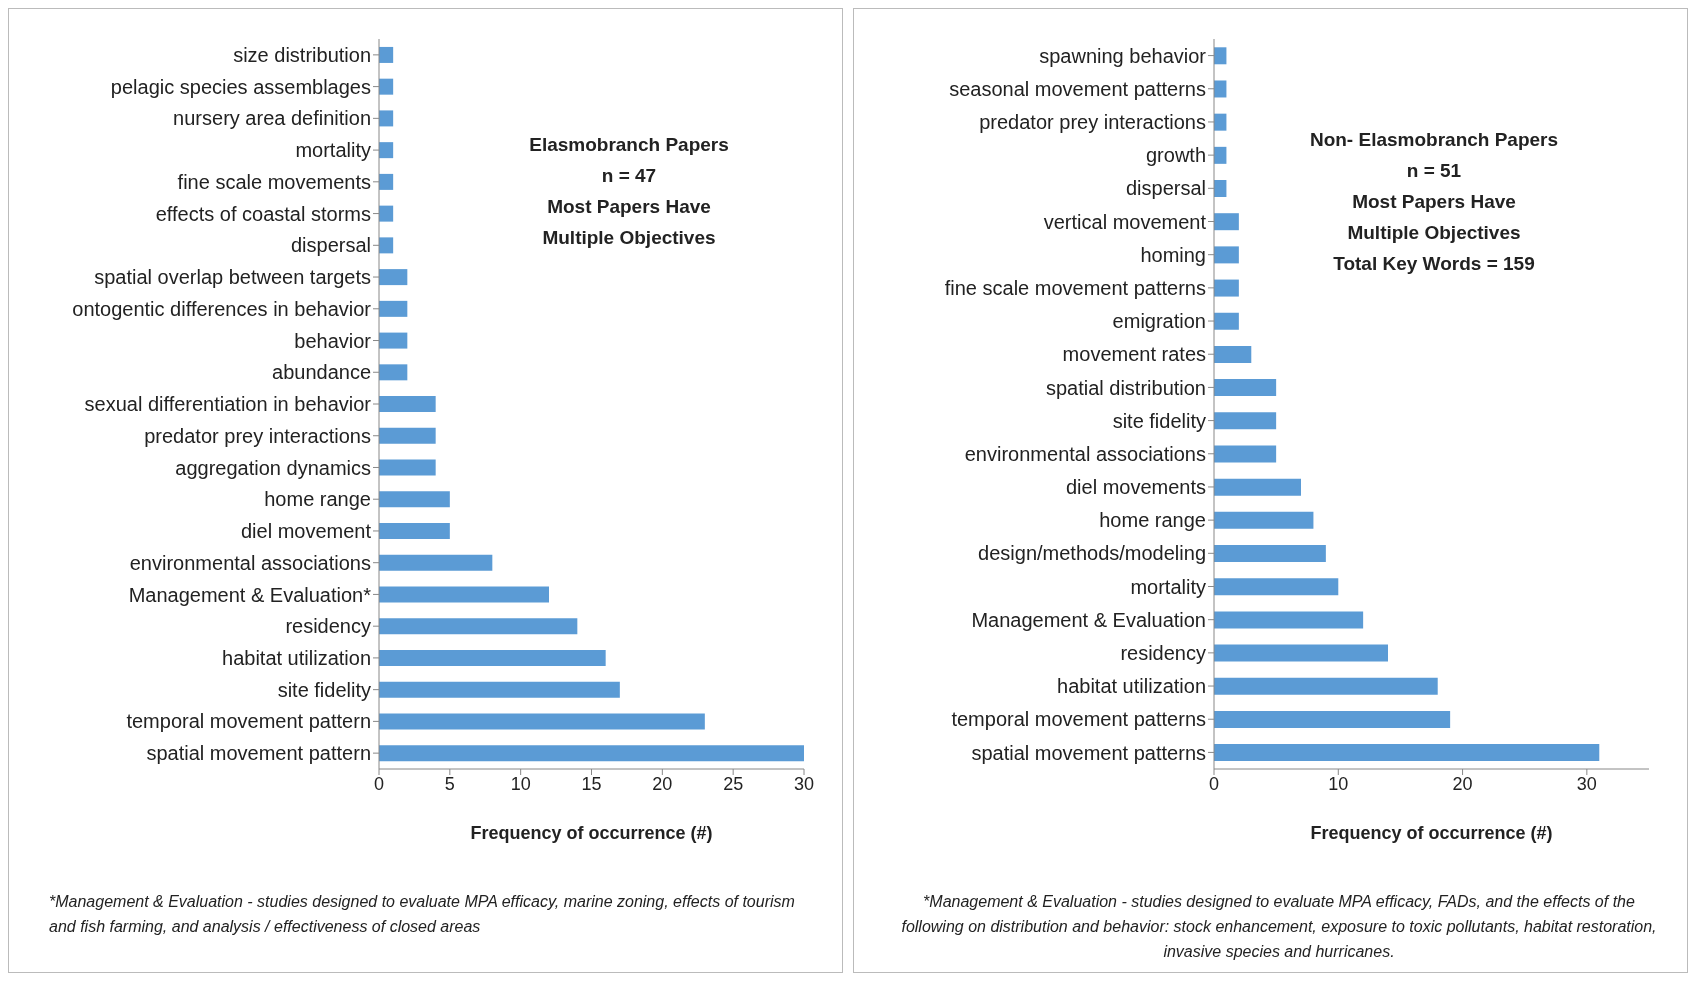 This screenshot has width=1700, height=981. What do you see at coordinates (1434, 264) in the screenshot?
I see `annotation: Total Key Words = 159` at bounding box center [1434, 264].